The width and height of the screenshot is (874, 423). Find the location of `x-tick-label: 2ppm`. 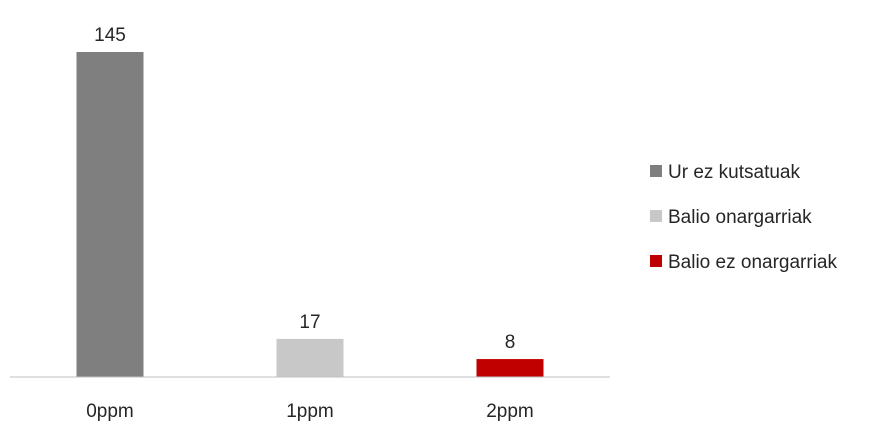

x-tick-label: 2ppm is located at coordinates (510, 411).